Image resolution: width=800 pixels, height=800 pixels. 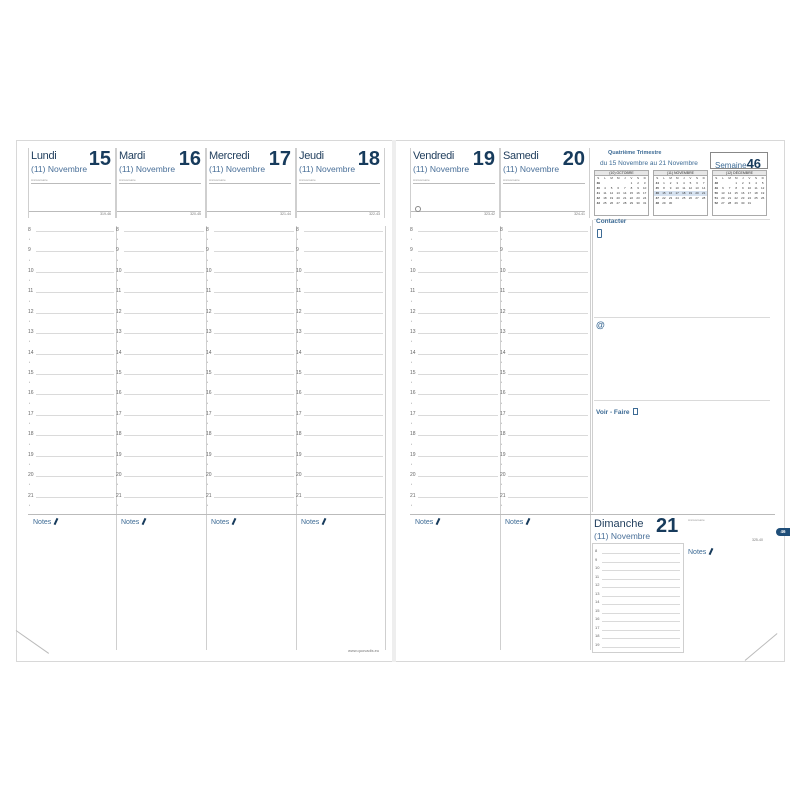 I want to click on calendar-day: 6, so click(x=723, y=188).